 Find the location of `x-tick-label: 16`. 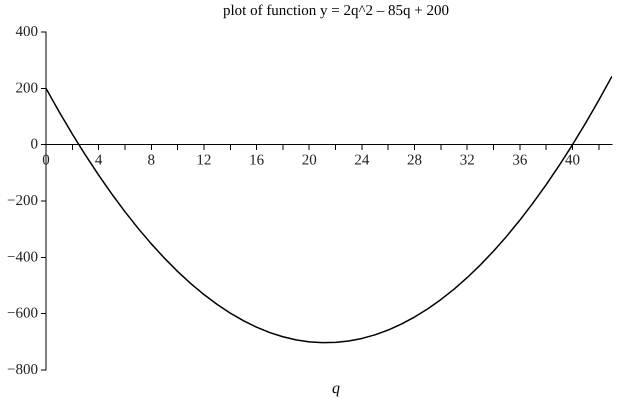

x-tick-label: 16 is located at coordinates (257, 160).